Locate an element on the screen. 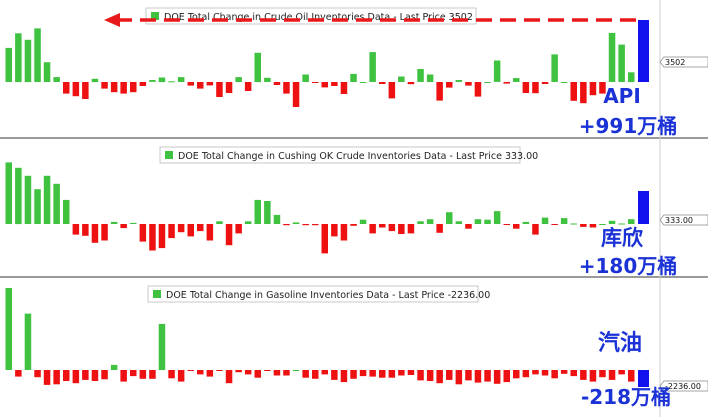  annotation-value: +180万桶 is located at coordinates (628, 266).